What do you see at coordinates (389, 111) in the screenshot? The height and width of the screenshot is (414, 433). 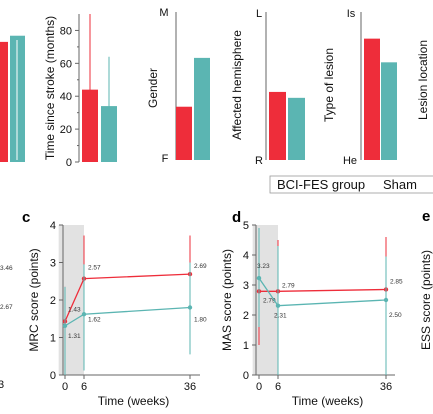 I see `tol-bar-sham` at bounding box center [389, 111].